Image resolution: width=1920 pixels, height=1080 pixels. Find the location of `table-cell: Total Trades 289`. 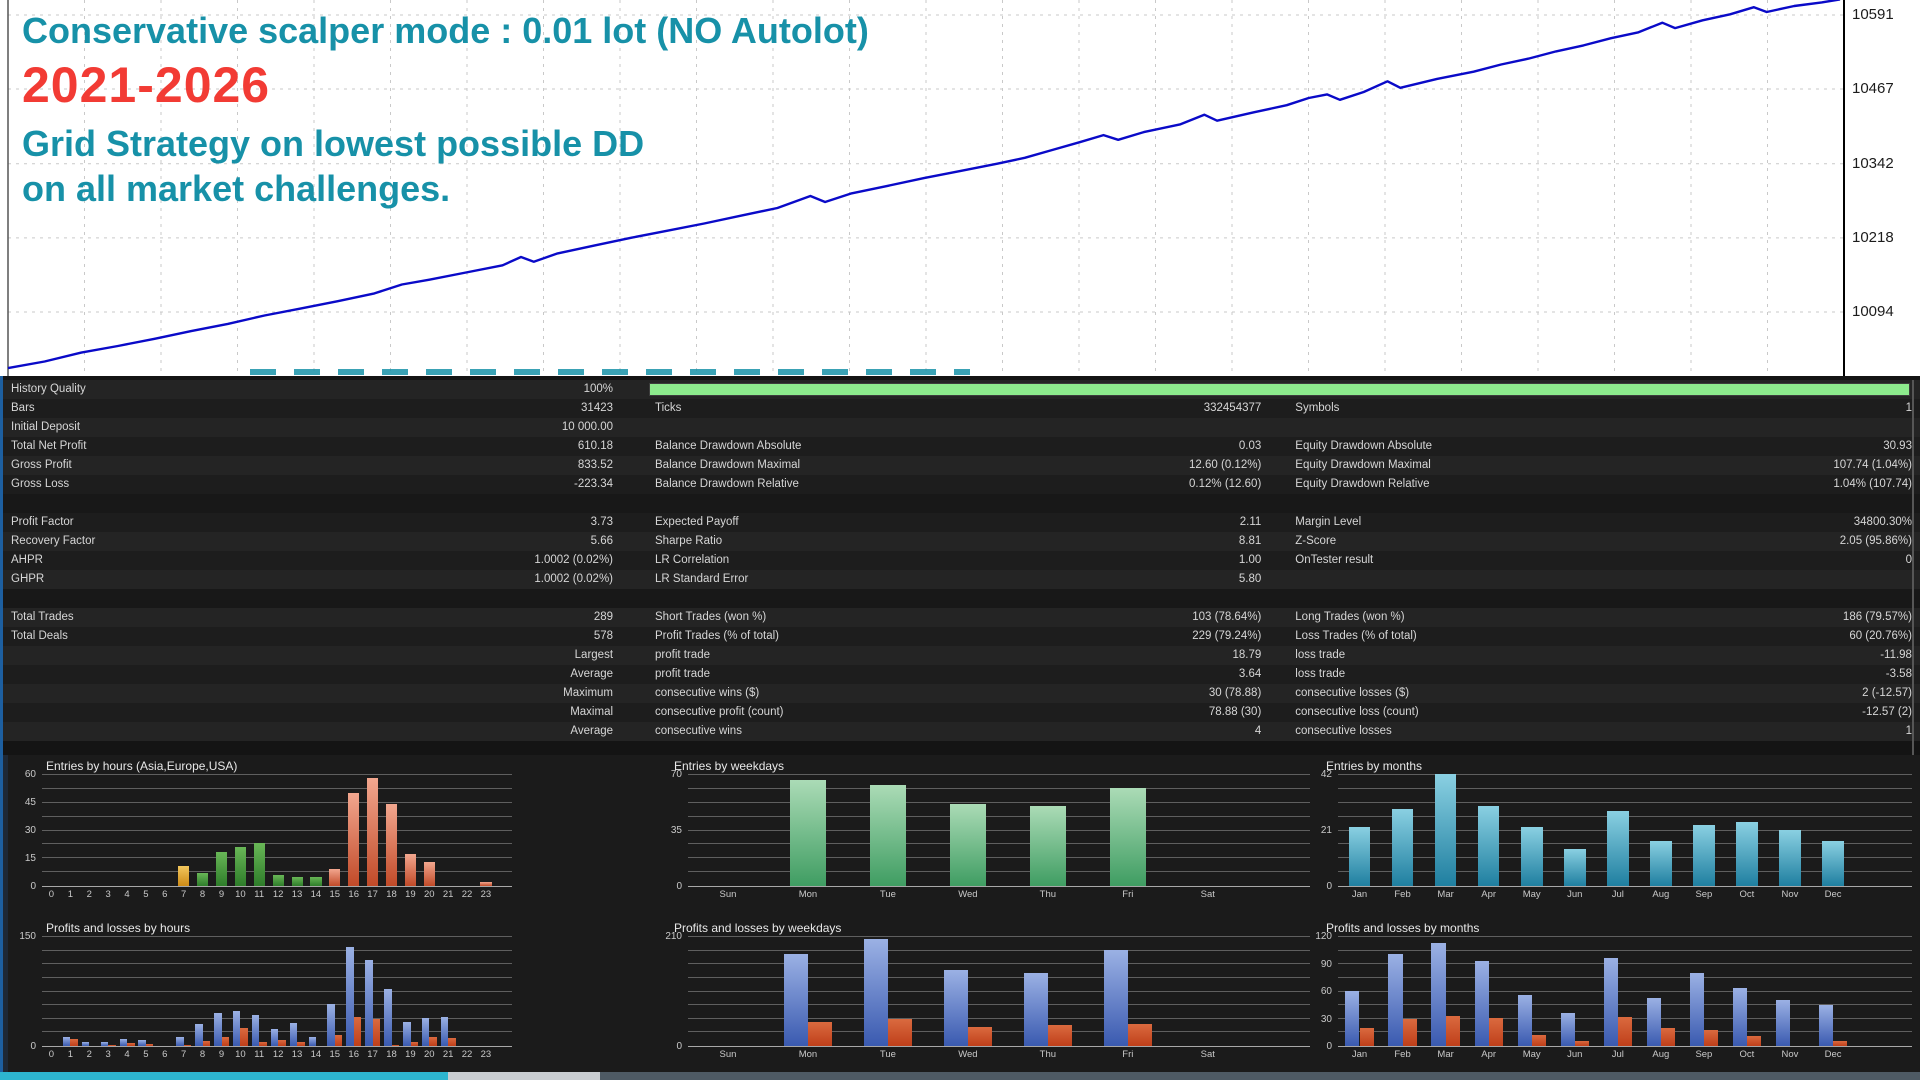

table-cell: Total Trades 289 is located at coordinates (326, 617).